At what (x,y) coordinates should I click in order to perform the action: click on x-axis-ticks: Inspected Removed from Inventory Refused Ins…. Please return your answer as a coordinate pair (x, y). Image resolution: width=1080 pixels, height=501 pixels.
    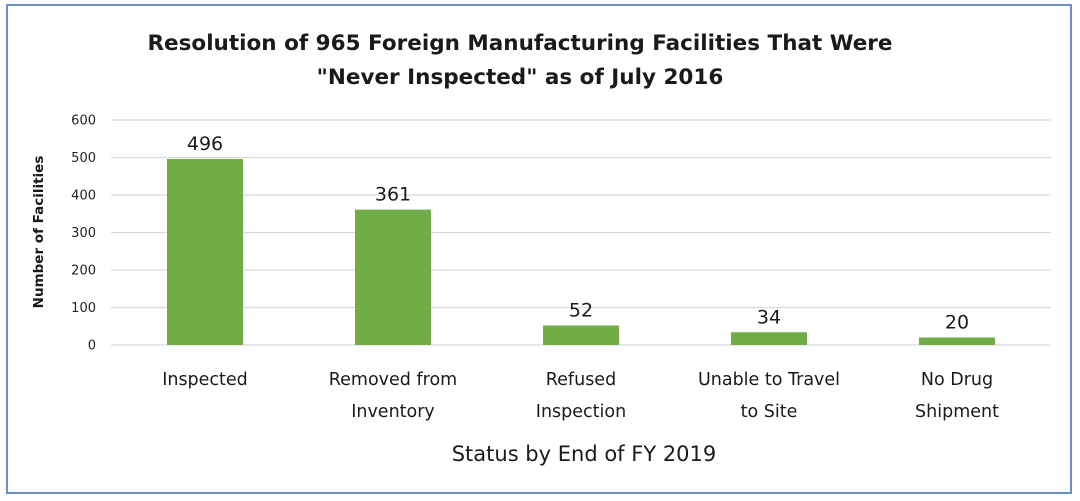
    Looking at the image, I should click on (580, 396).